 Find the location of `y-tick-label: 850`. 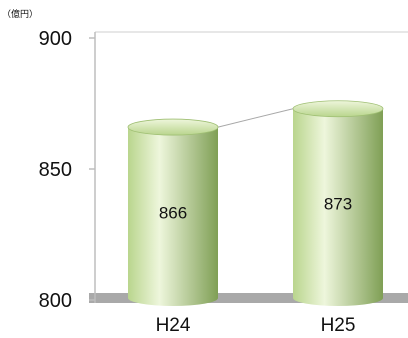

y-tick-label: 850 is located at coordinates (55, 170).